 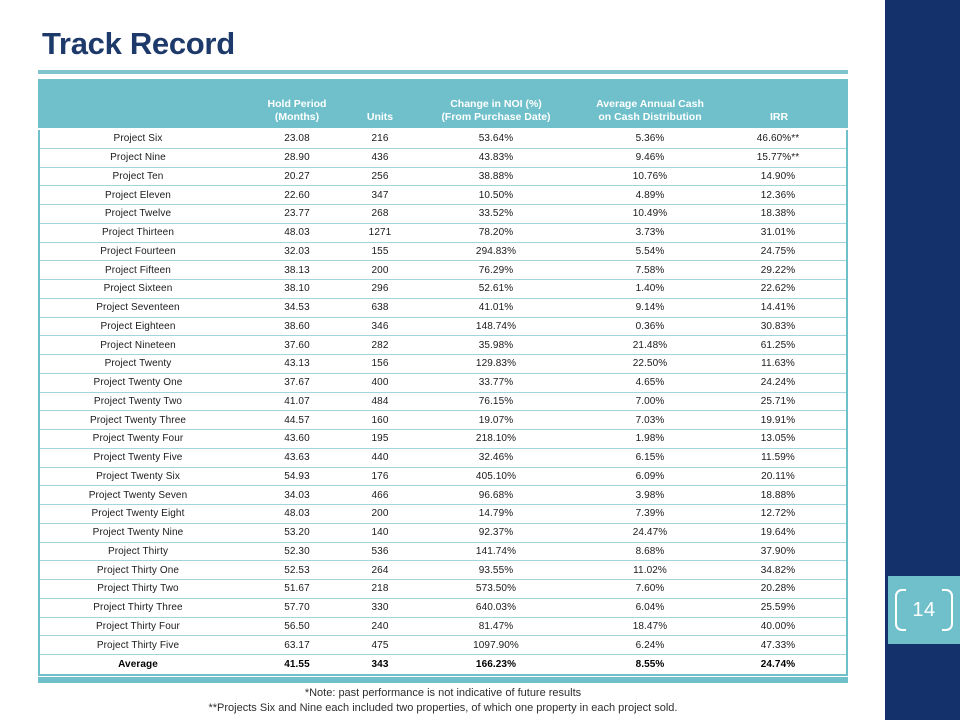 What do you see at coordinates (650, 401) in the screenshot?
I see `cell-avg-cash-on-cash: 7.00%` at bounding box center [650, 401].